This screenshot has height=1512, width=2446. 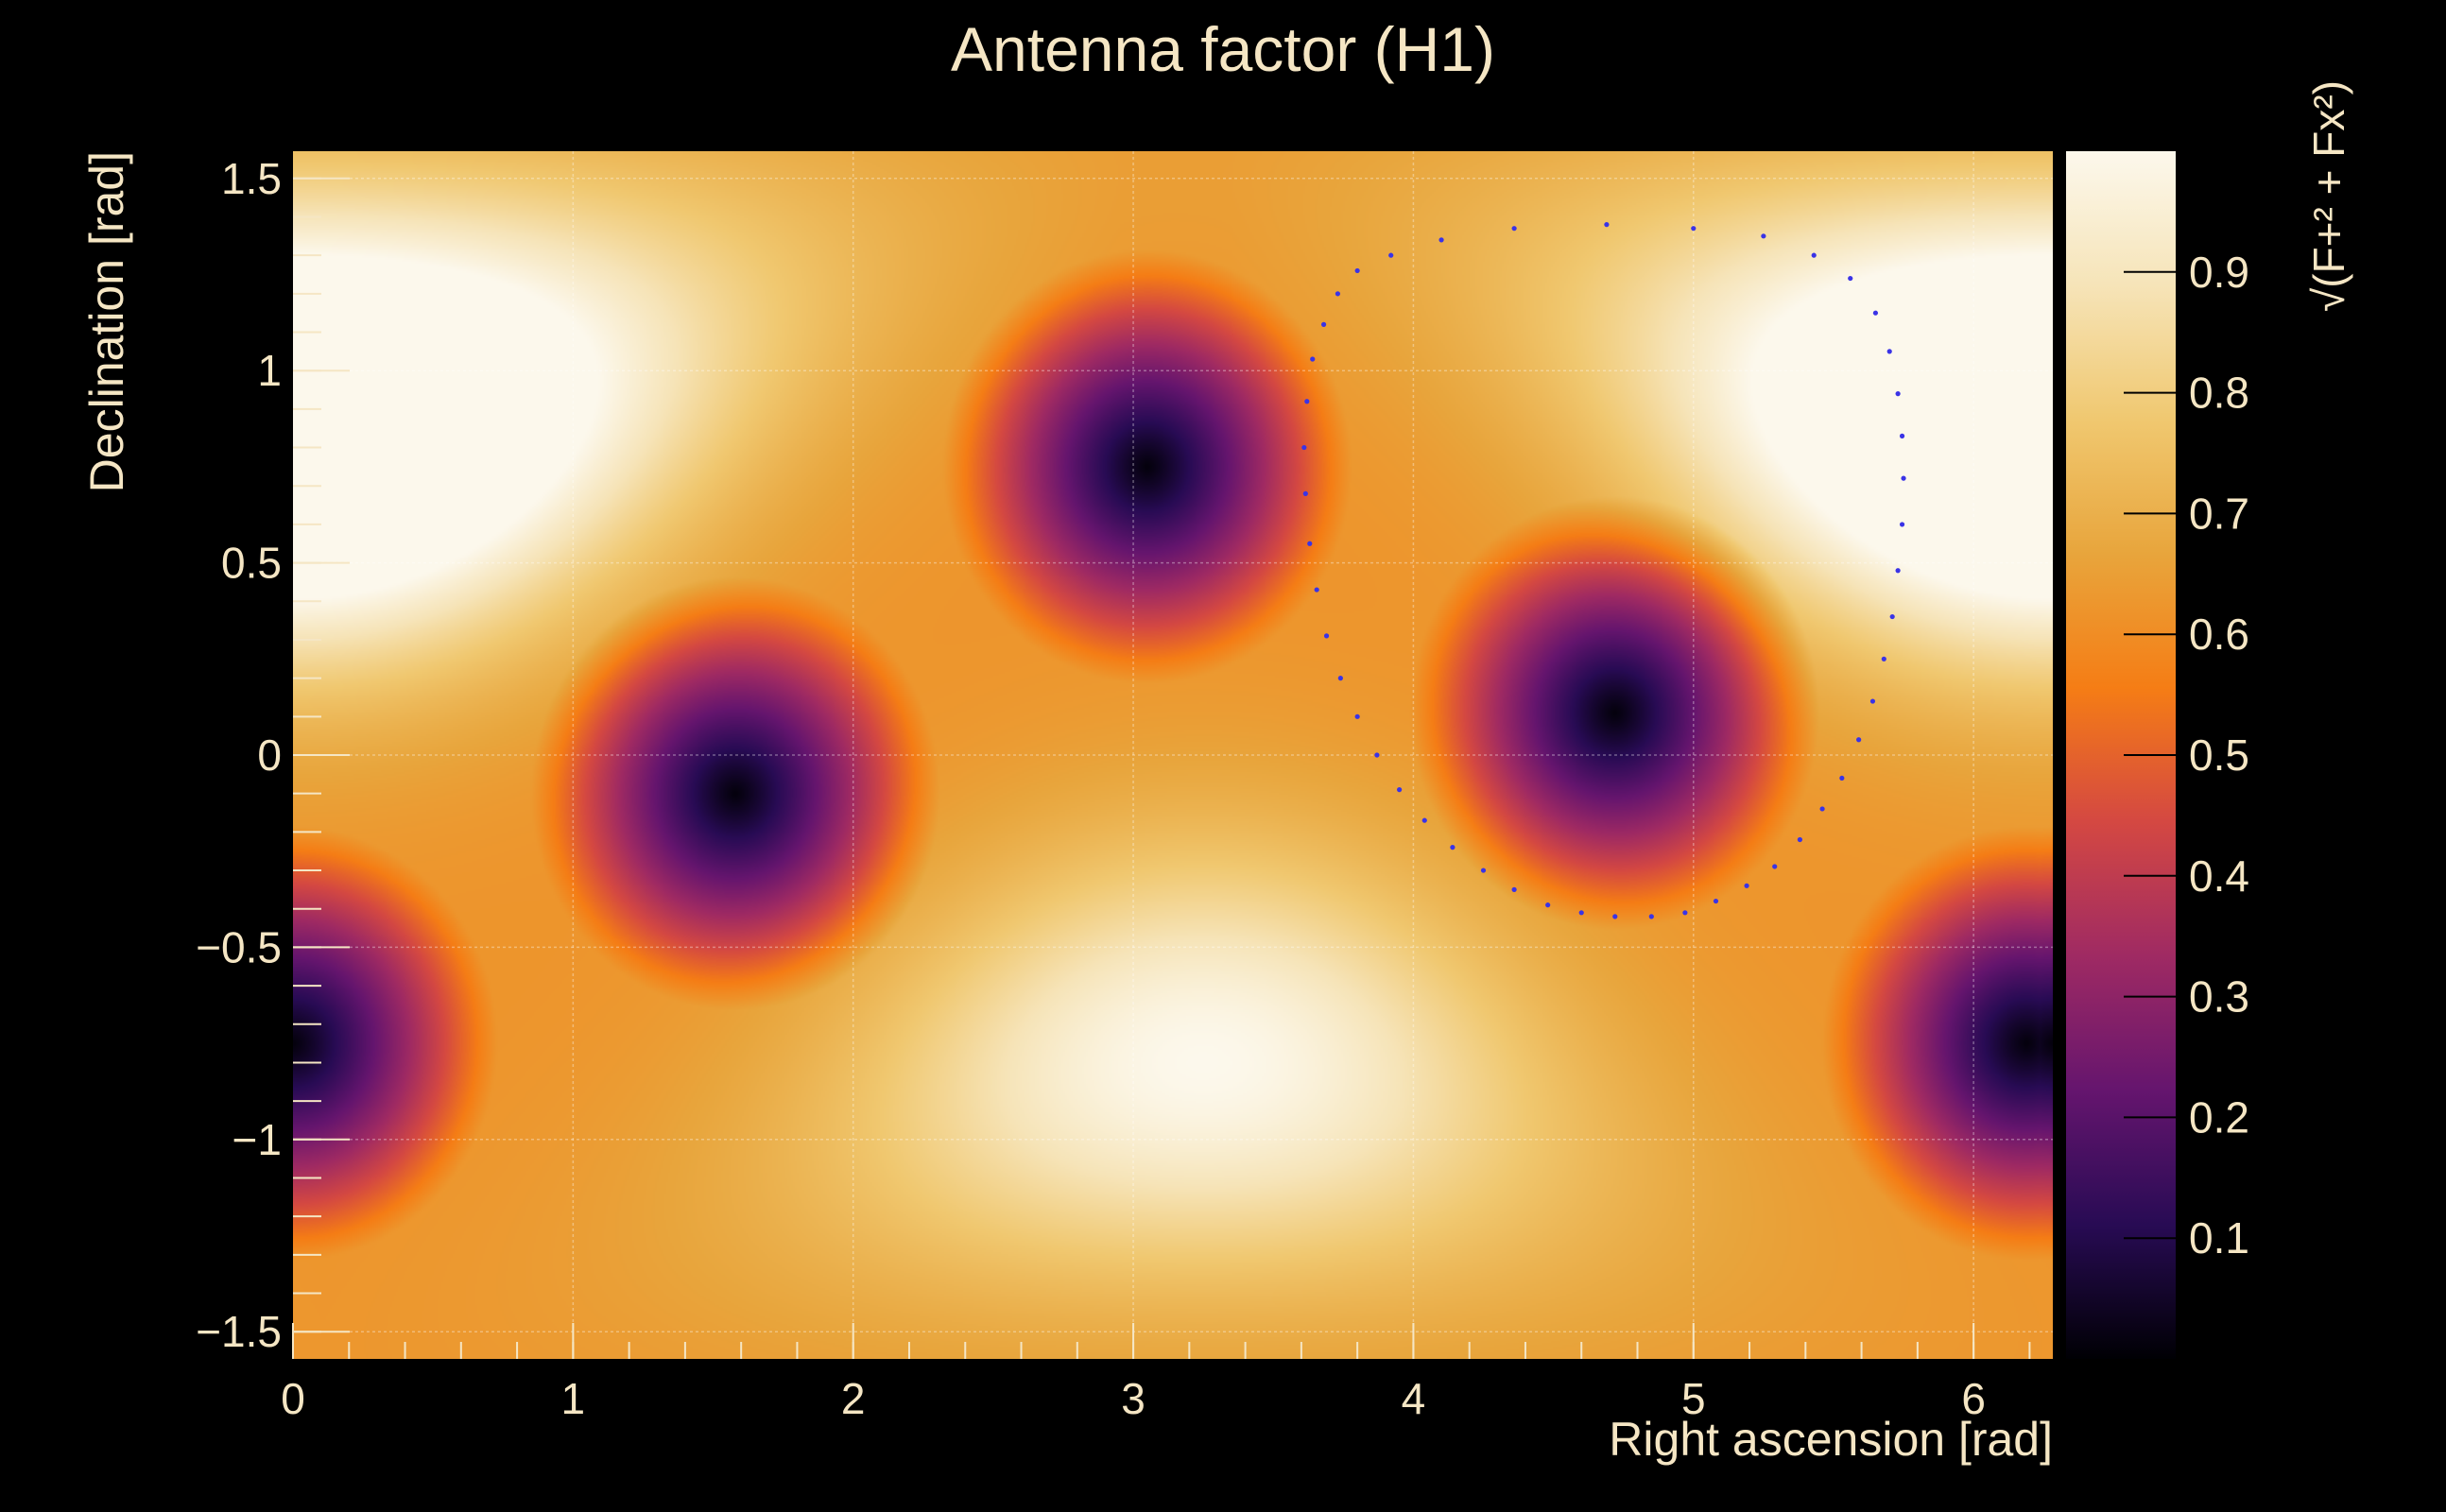 I want to click on x-tick-label: 6, so click(x=1973, y=1398).